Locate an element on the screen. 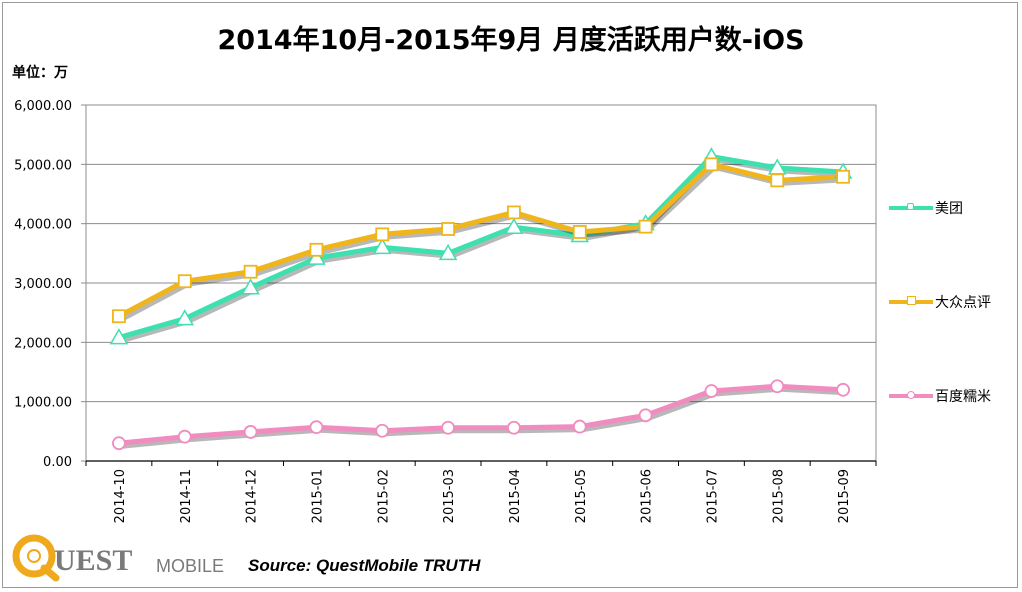 This screenshot has height=592, width=1022. x-tick-label: 2014-12 is located at coordinates (252, 496).